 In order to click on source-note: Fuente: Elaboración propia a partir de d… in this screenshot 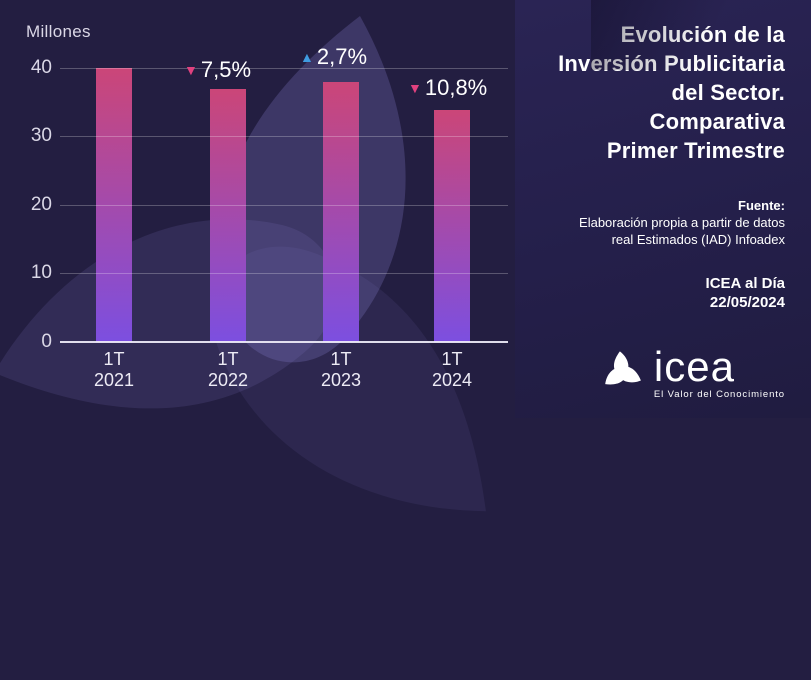, I will do `click(650, 222)`.